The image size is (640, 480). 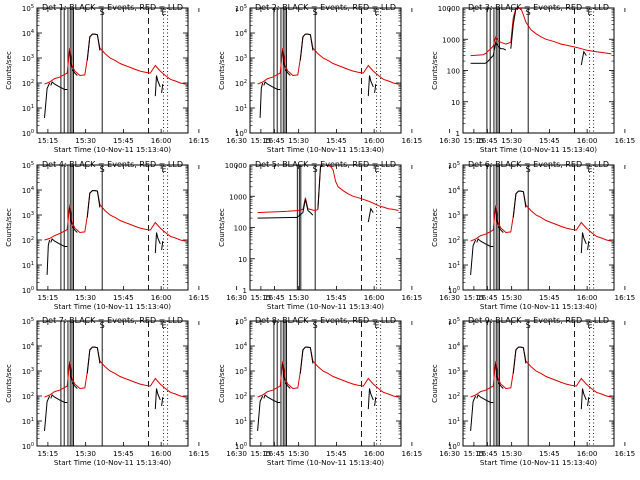 I want to click on marker-lines, so click(x=540, y=70).